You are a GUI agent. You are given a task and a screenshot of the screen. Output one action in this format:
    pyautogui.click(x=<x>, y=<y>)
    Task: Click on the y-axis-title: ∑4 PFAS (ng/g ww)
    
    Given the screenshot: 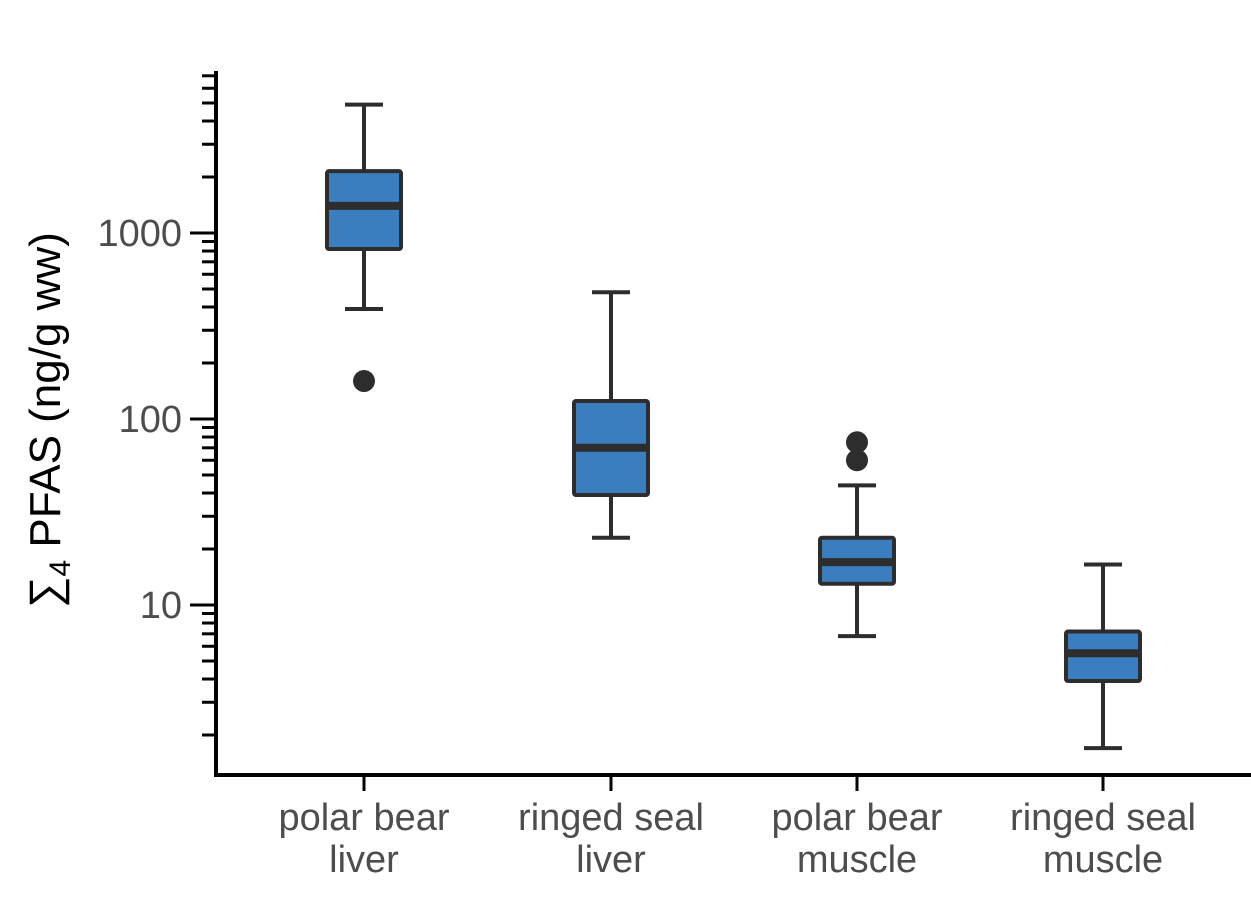 What is the action you would take?
    pyautogui.click(x=49, y=420)
    